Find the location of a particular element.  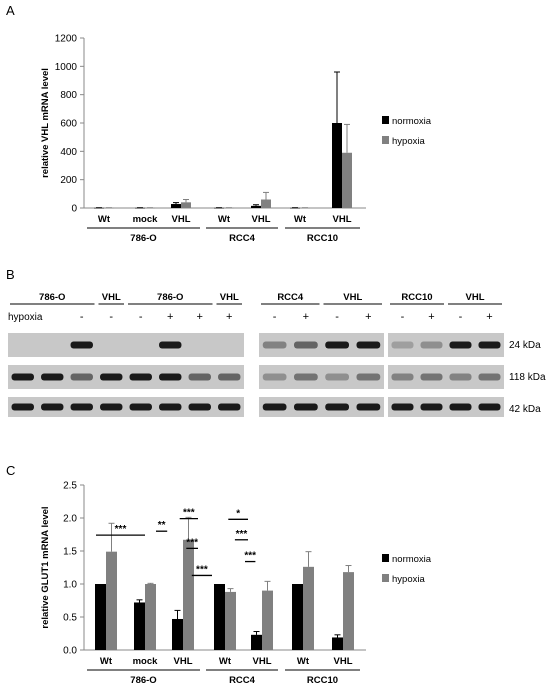

panel-letter-c: C is located at coordinates (10, 470).